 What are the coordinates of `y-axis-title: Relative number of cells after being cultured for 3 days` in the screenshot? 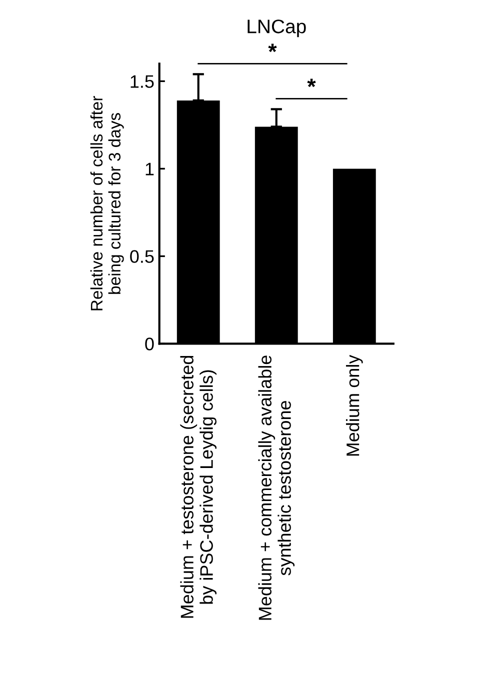 It's located at (107, 203).